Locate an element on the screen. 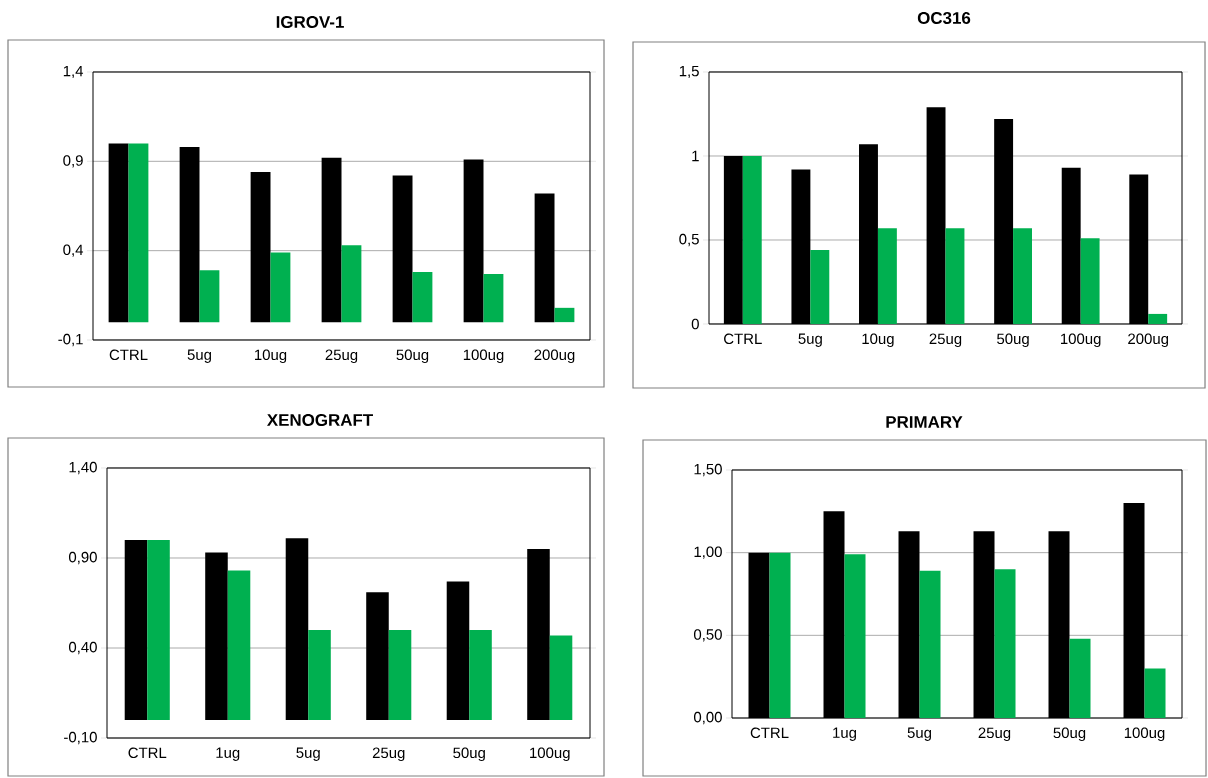  y-tick-label: -0,1 is located at coordinates (70, 340).